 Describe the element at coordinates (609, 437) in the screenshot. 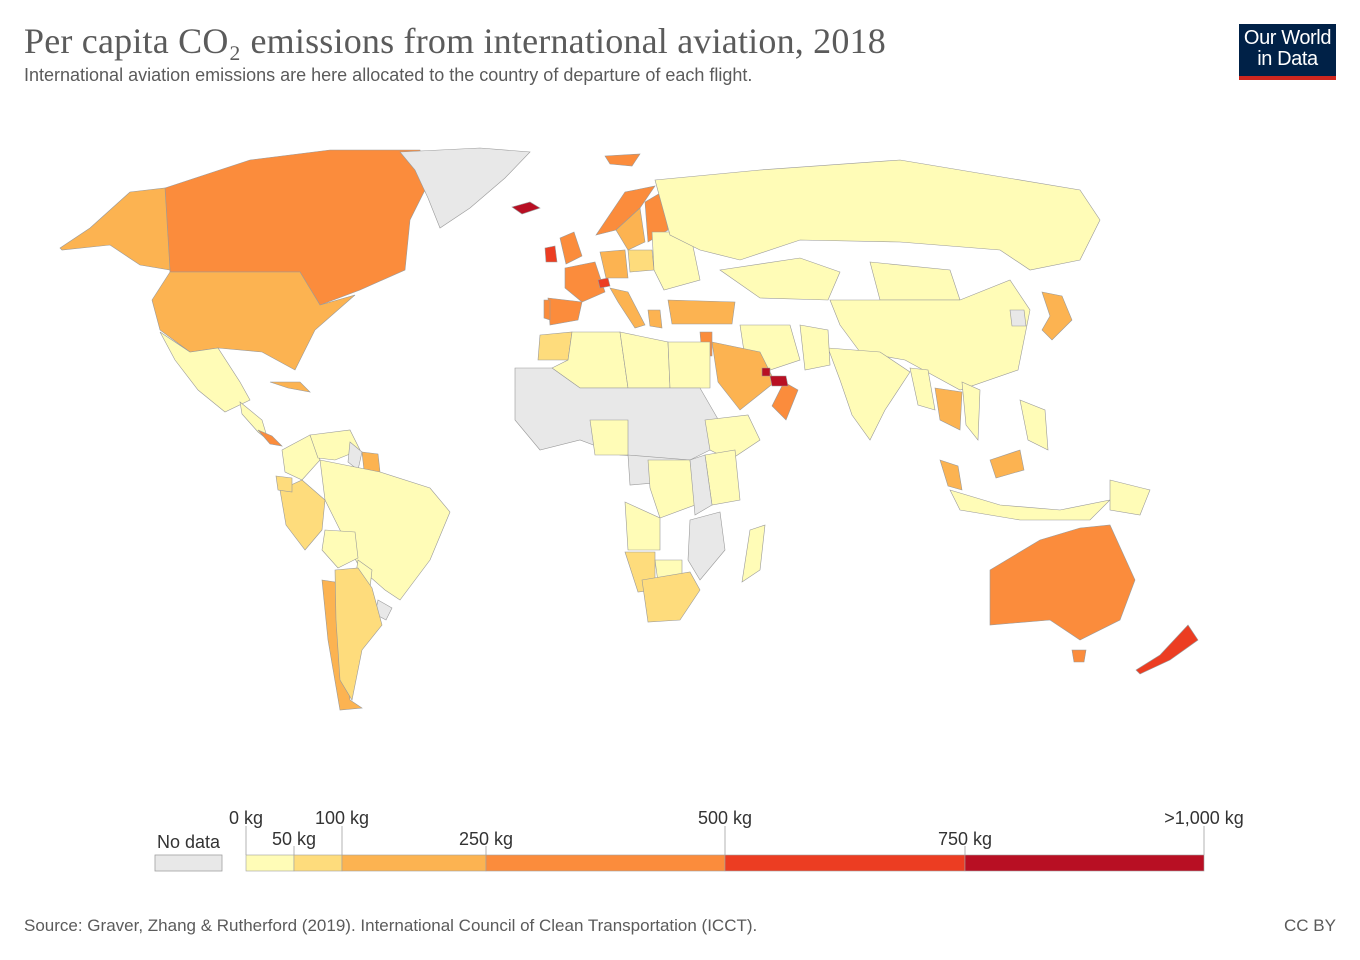

I see `country-nigeria: Nigeria` at that location.